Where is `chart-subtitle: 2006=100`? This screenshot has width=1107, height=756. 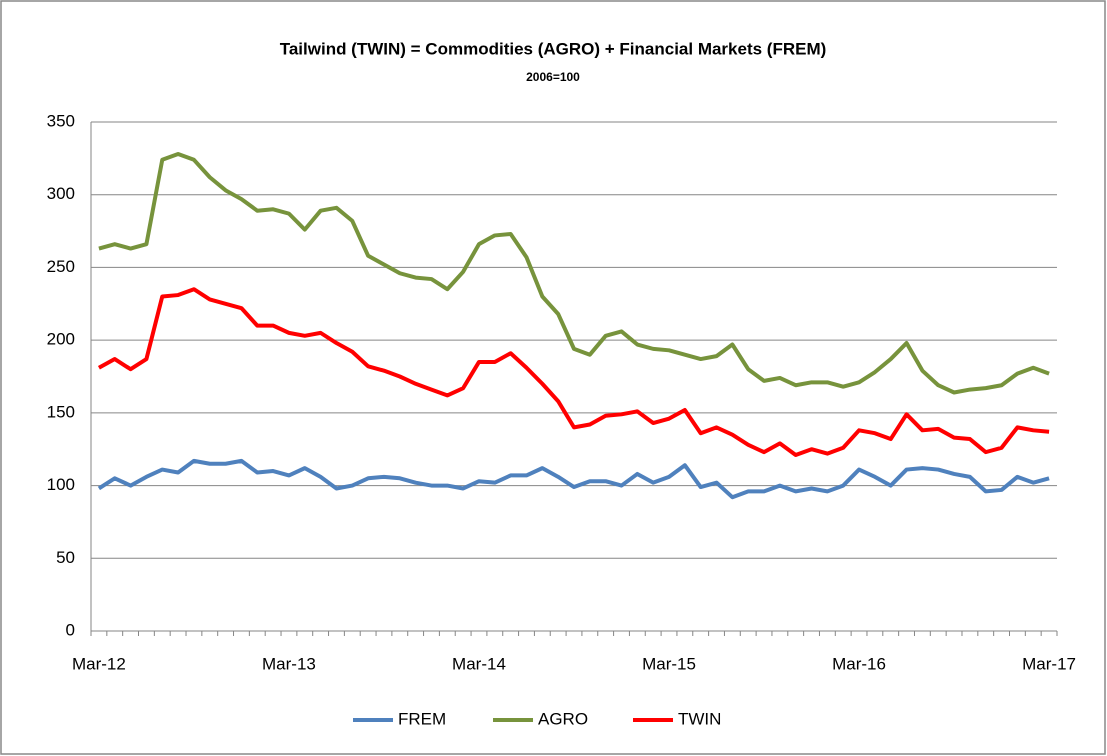 chart-subtitle: 2006=100 is located at coordinates (553, 77).